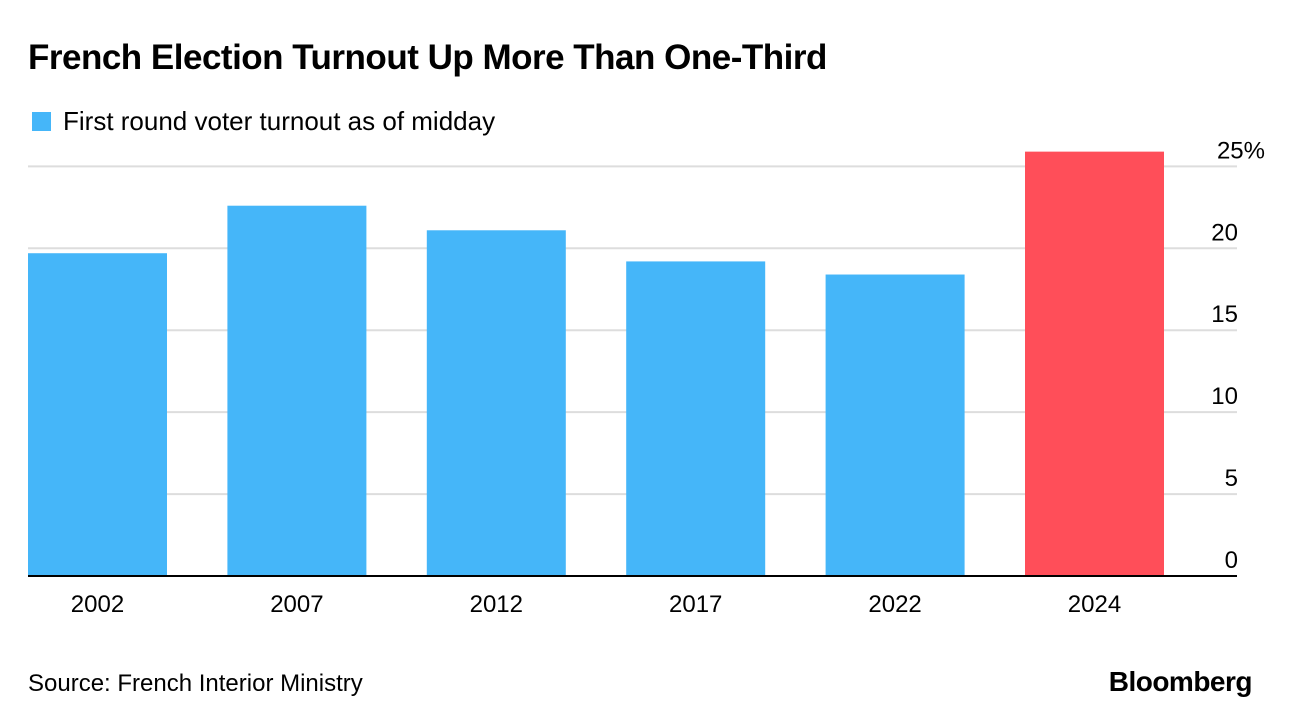 Image resolution: width=1292 pixels, height=726 pixels. What do you see at coordinates (1094, 363) in the screenshot?
I see `bar-2024` at bounding box center [1094, 363].